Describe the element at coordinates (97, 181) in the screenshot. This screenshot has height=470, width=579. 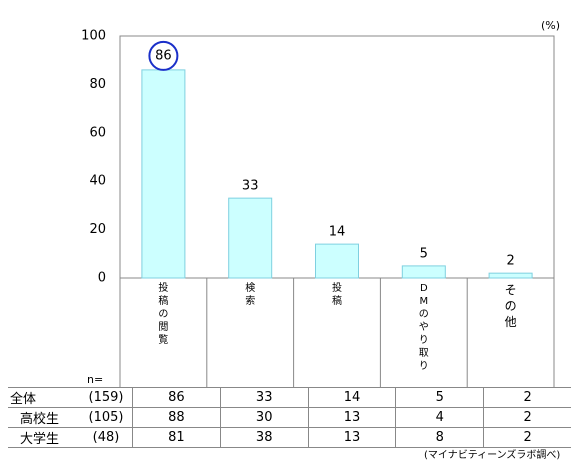
I see `y-tick-label: 40` at that location.